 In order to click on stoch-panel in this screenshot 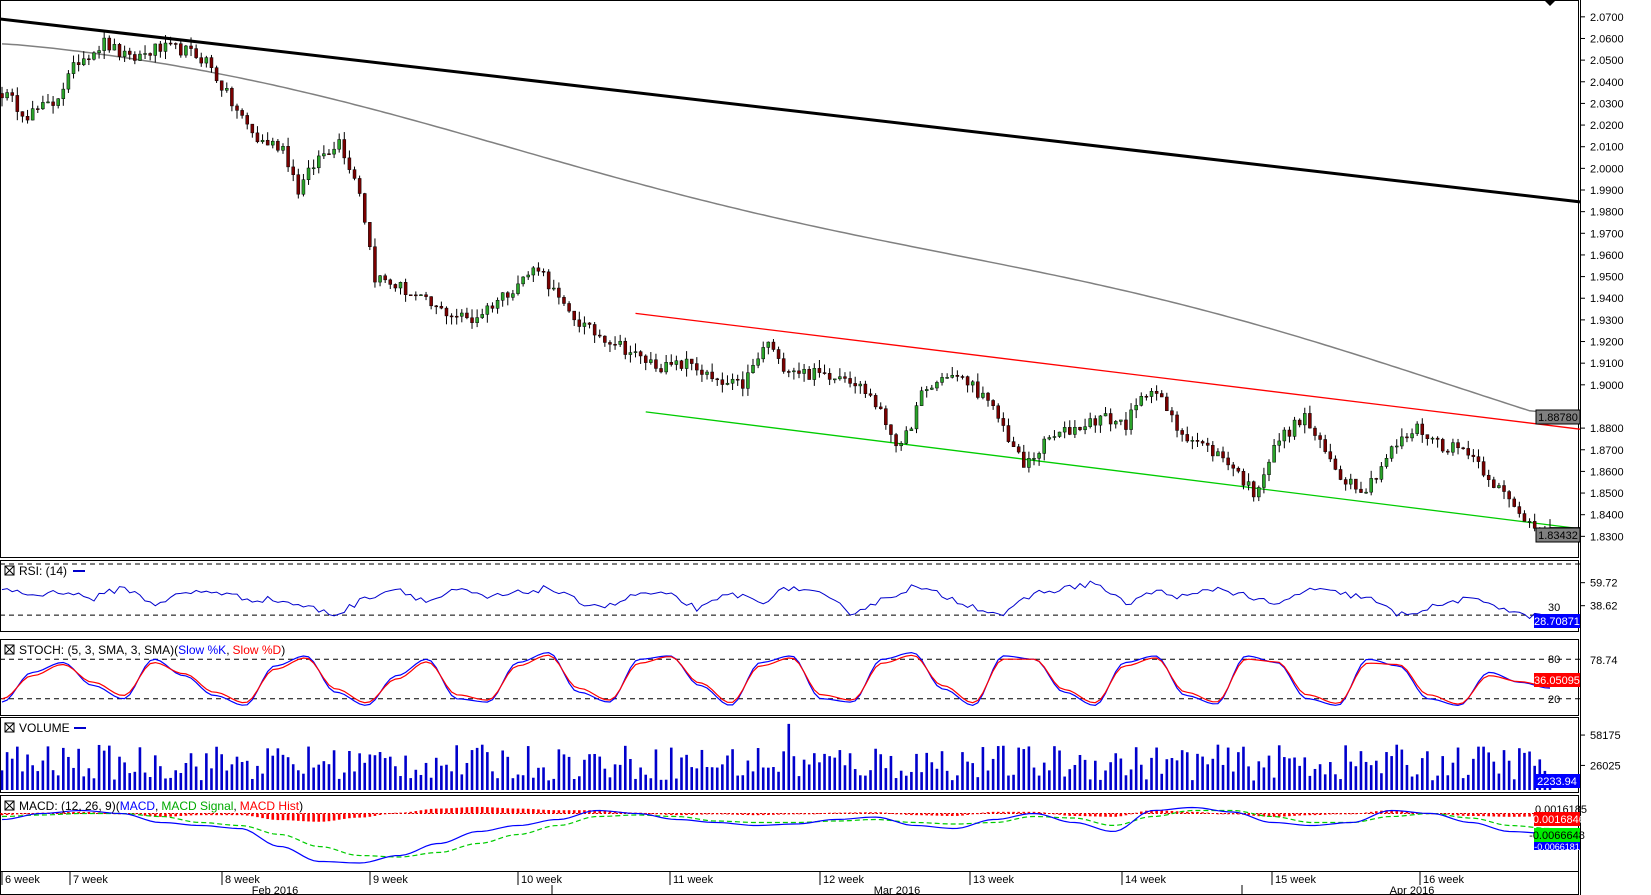, I will do `click(789, 677)`.